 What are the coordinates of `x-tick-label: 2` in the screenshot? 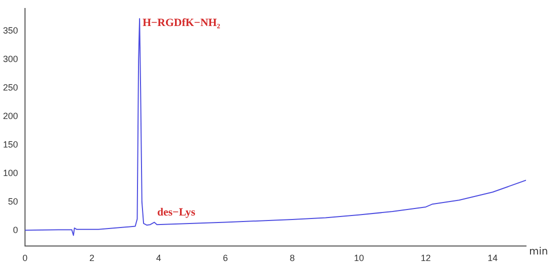 It's located at (91, 258).